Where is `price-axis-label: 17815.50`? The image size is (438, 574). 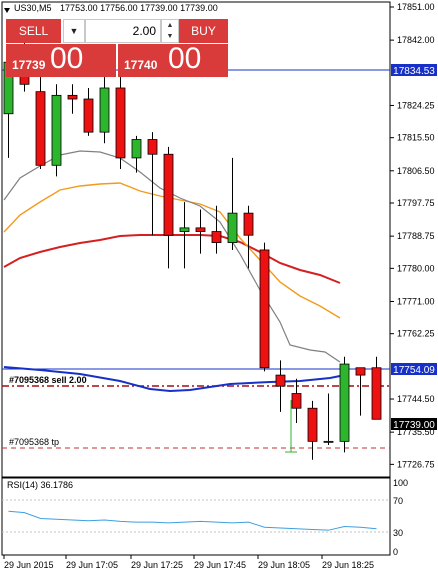
price-axis-label: 17815.50 is located at coordinates (416, 138).